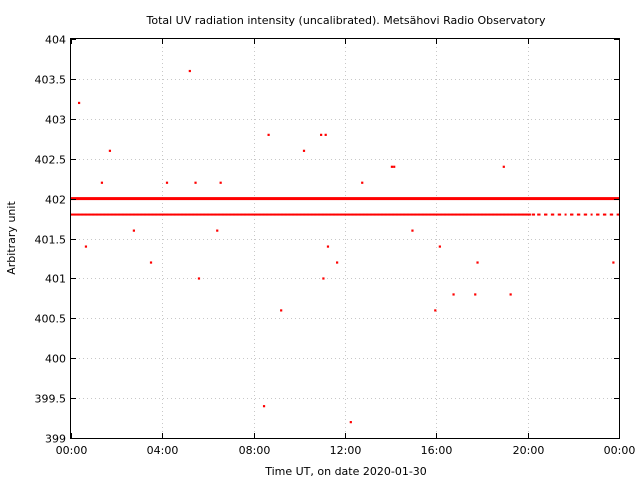 Image resolution: width=640 pixels, height=480 pixels. What do you see at coordinates (55, 439) in the screenshot?
I see `y-tick-label: 399` at bounding box center [55, 439].